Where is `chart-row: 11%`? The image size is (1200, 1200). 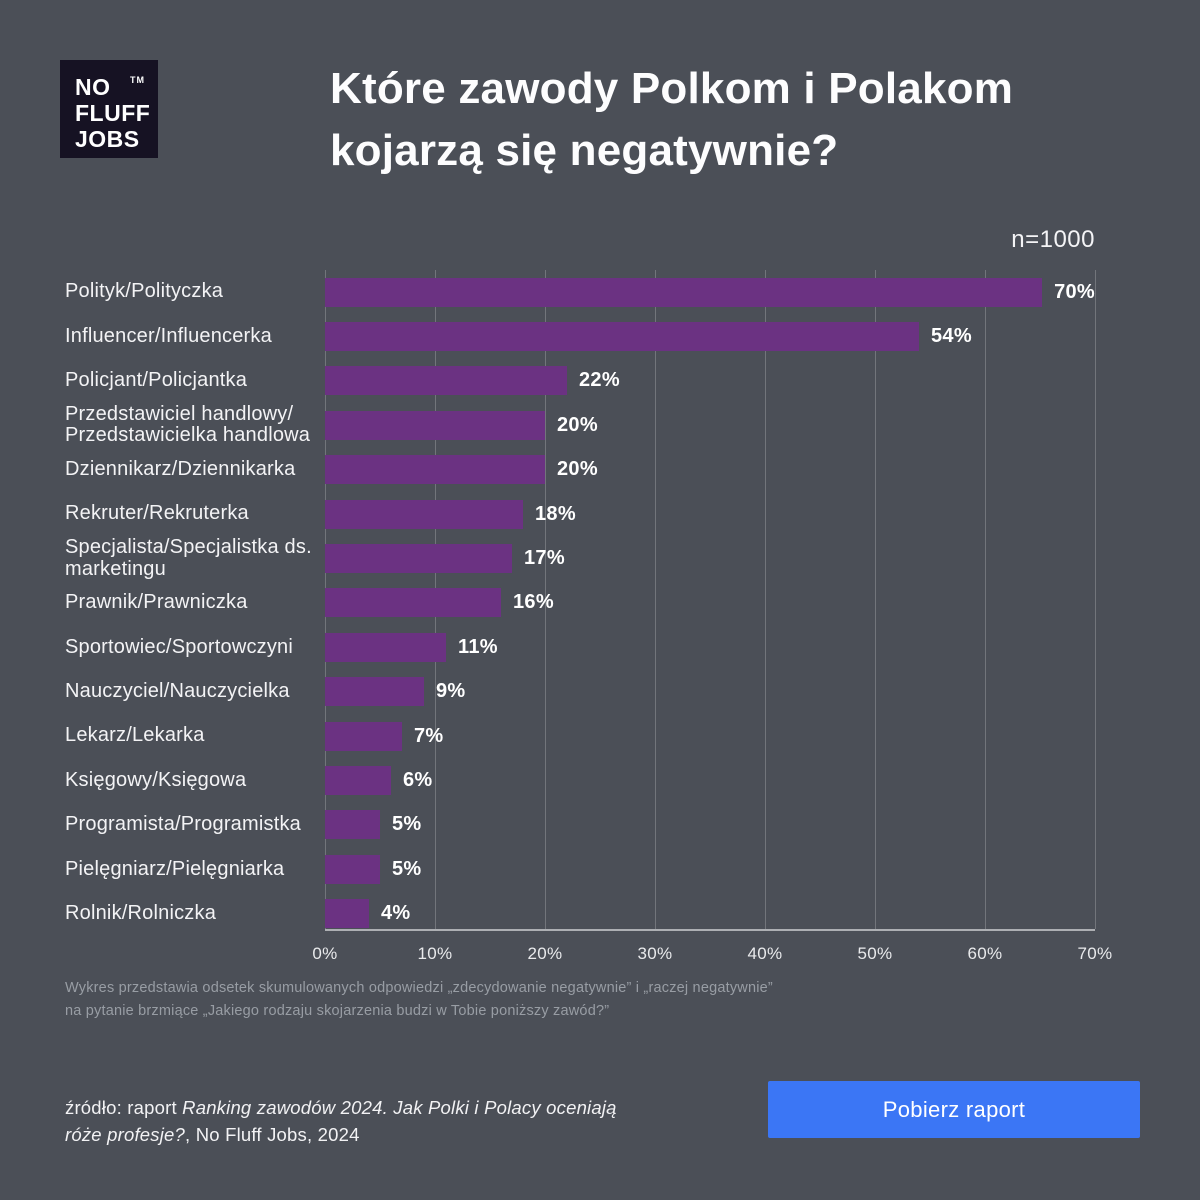
chart-row: 11% is located at coordinates (710, 647).